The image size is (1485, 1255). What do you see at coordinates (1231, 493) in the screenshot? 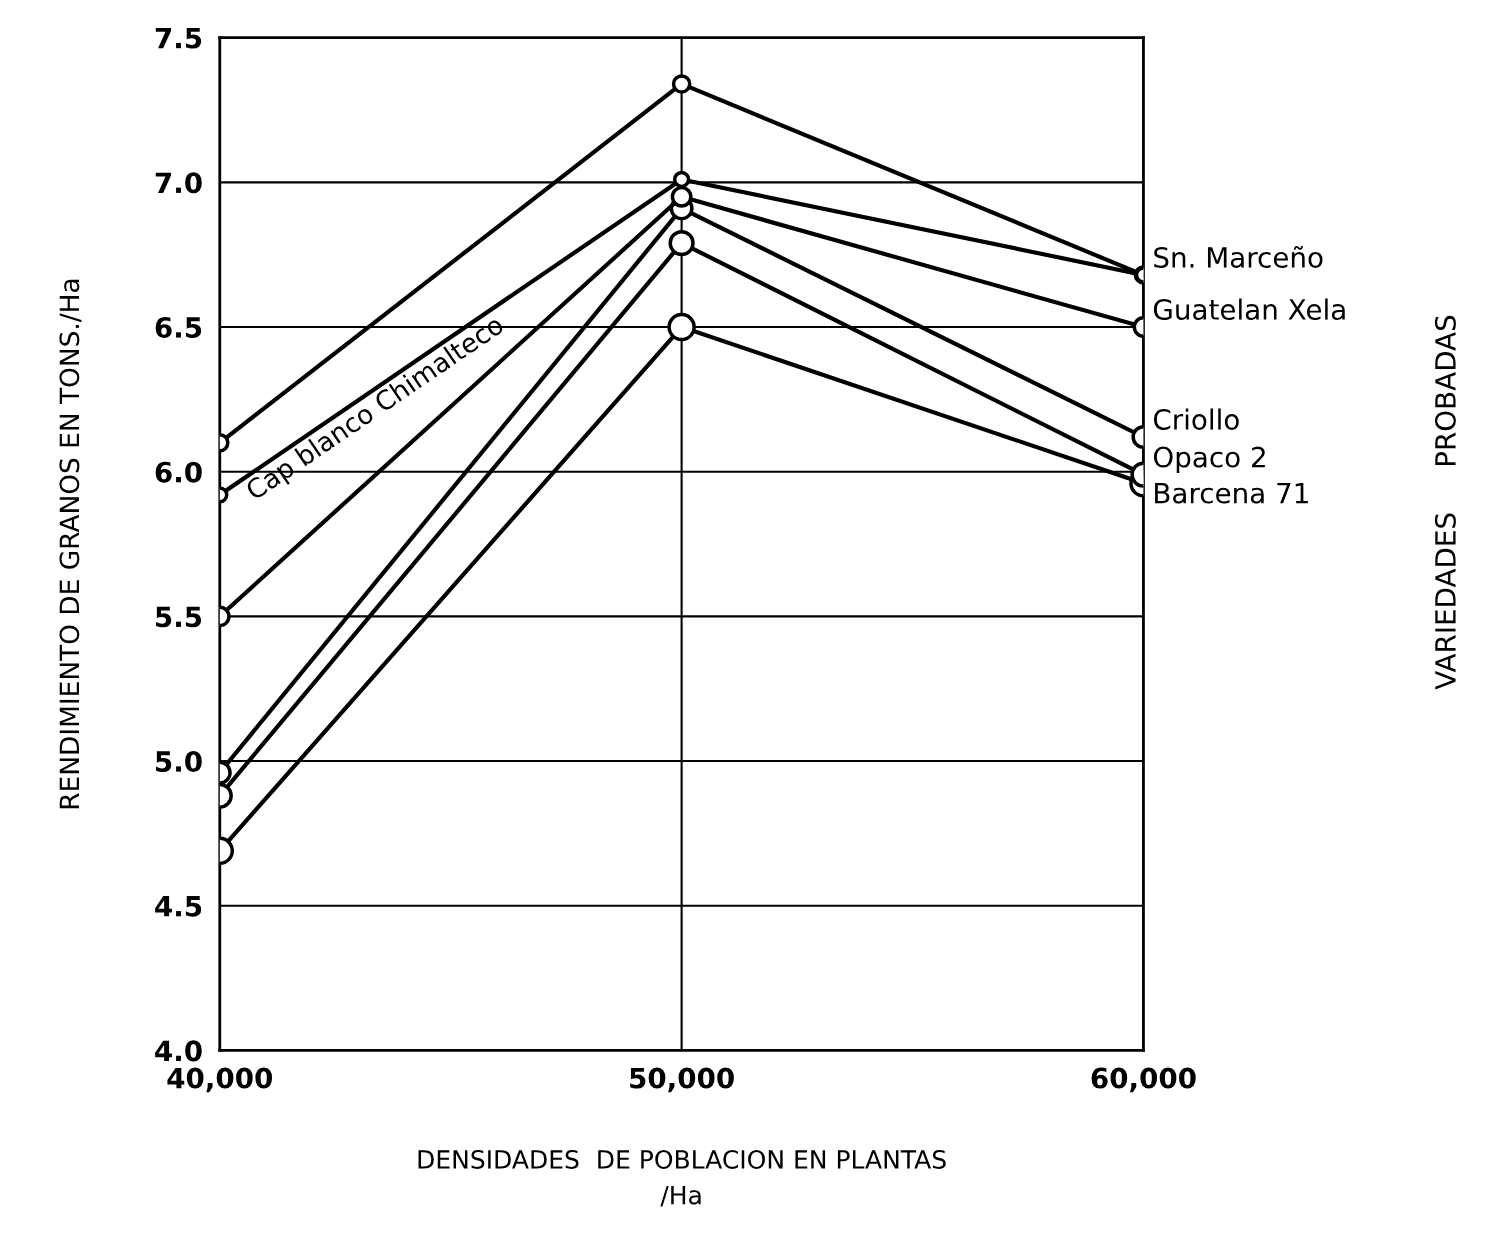
I see `series-label: Barcena 71` at bounding box center [1231, 493].